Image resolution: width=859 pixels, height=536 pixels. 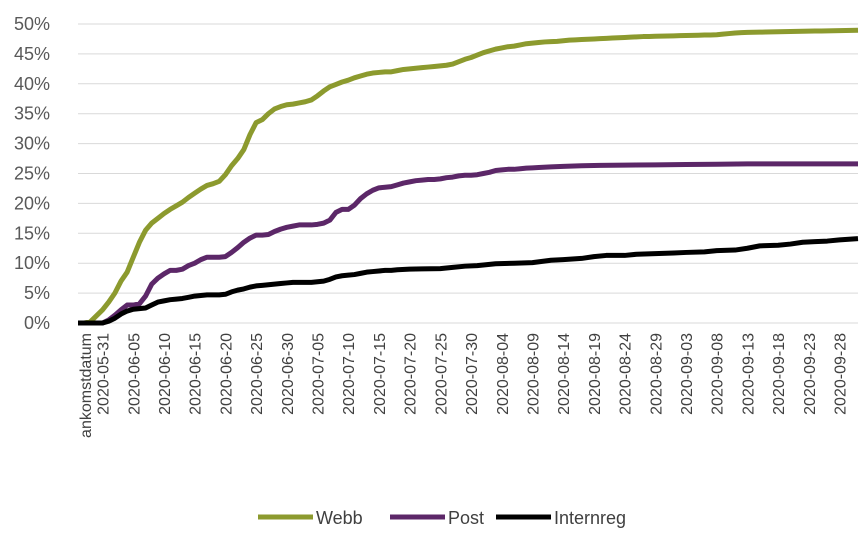 I want to click on x-tick-label: 2020-05-31, so click(x=104, y=374).